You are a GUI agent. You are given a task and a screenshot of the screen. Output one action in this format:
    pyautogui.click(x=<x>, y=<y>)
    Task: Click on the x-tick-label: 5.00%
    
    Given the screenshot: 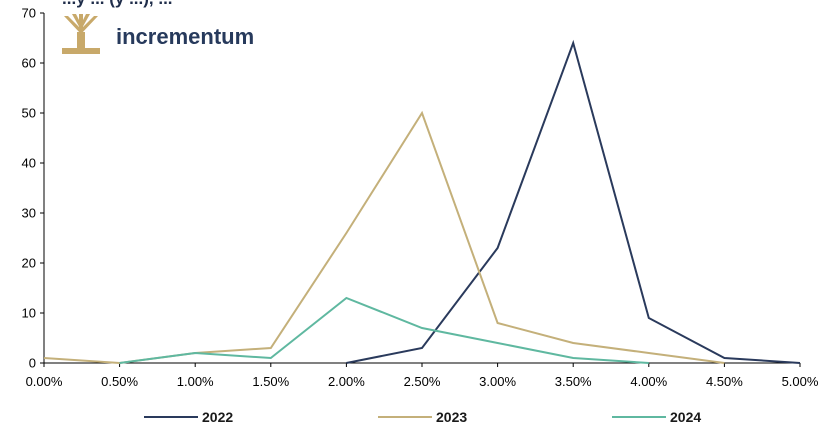 What is the action you would take?
    pyautogui.click(x=800, y=381)
    